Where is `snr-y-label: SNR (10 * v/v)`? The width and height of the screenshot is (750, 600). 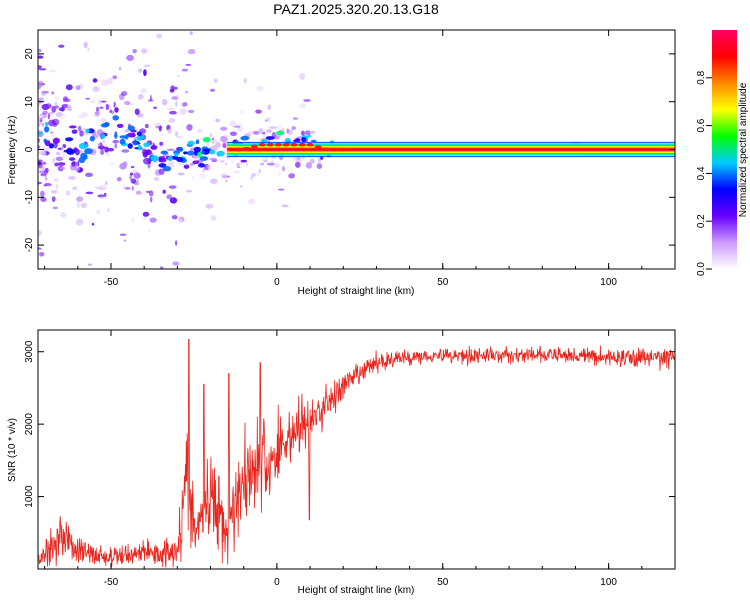 snr-y-label: SNR (10 * v/v) is located at coordinates (12, 450).